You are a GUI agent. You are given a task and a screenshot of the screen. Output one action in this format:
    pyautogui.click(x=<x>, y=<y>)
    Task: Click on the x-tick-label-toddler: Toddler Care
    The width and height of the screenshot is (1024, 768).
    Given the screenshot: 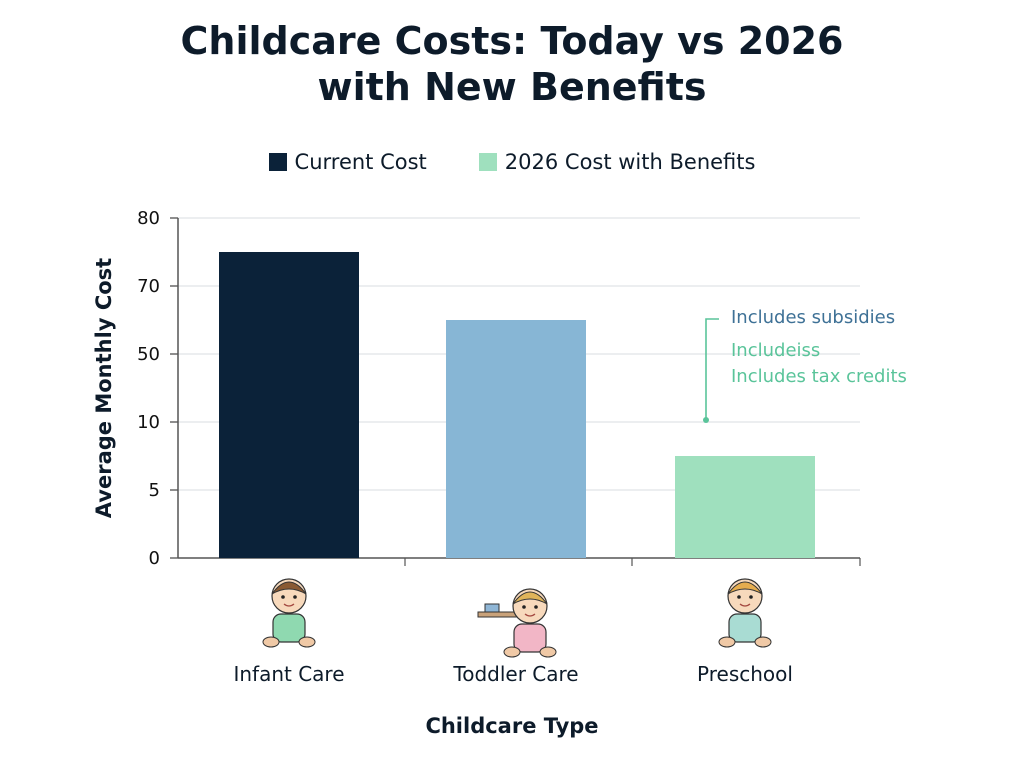 What is the action you would take?
    pyautogui.click(x=516, y=674)
    